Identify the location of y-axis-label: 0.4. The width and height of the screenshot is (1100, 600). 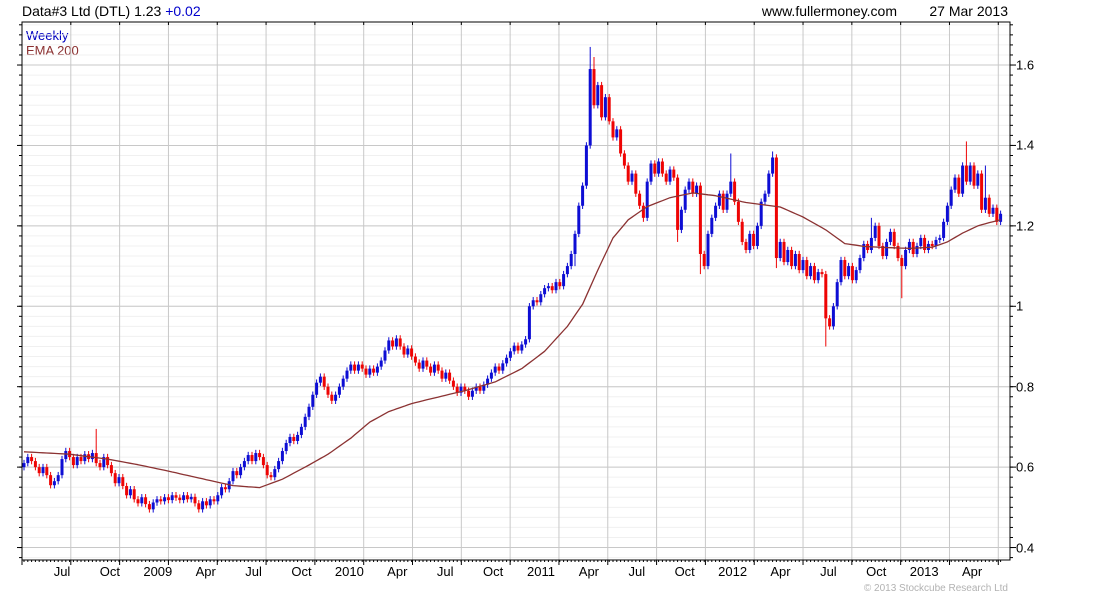
(1025, 548).